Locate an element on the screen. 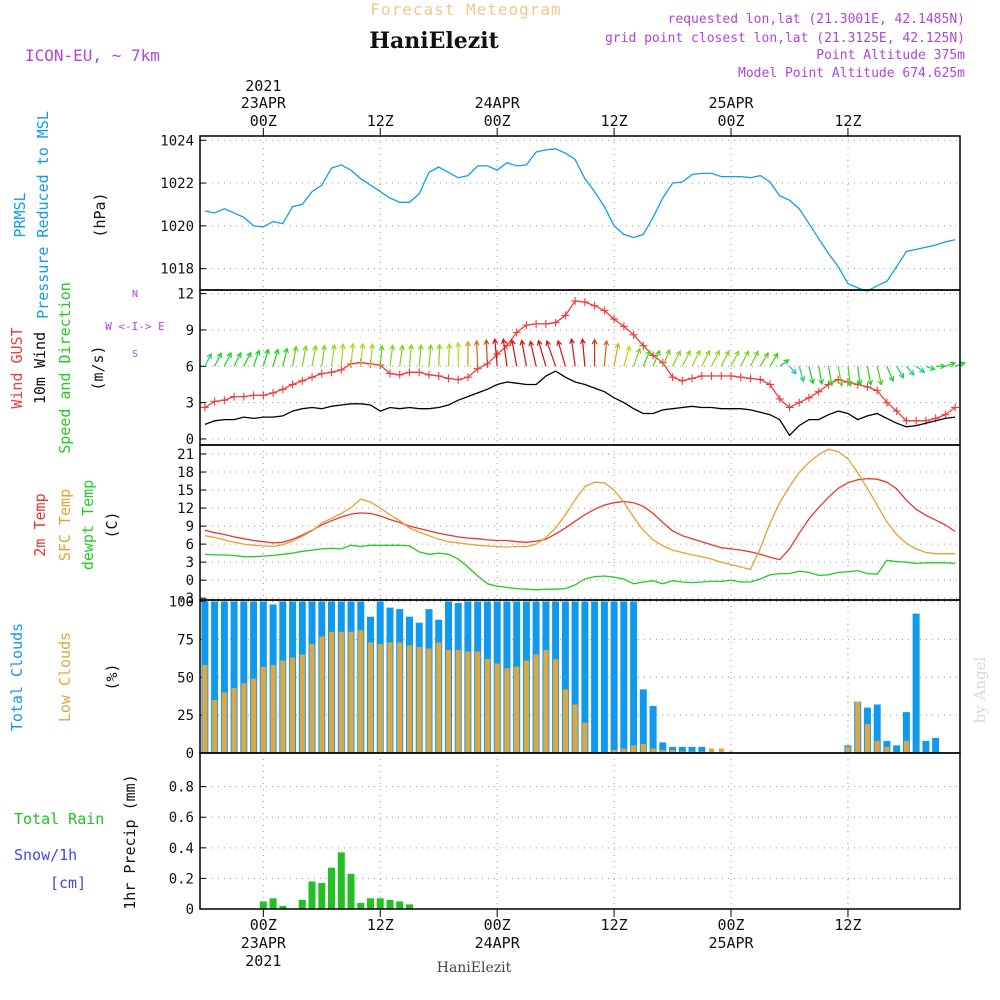 The width and height of the screenshot is (1000, 1000). temperature-ytick-label: 6 is located at coordinates (190, 545).